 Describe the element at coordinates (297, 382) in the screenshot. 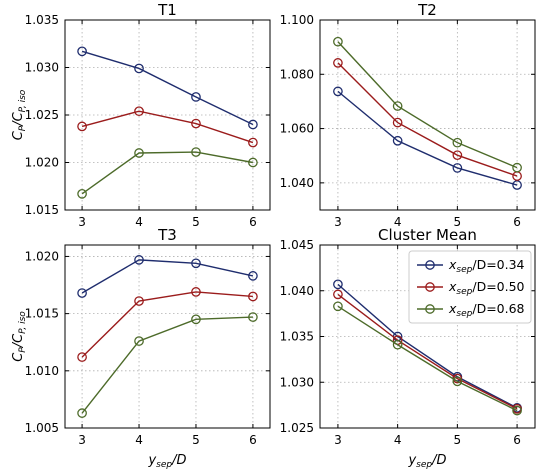

I see `y-tick-label: 1.030` at that location.